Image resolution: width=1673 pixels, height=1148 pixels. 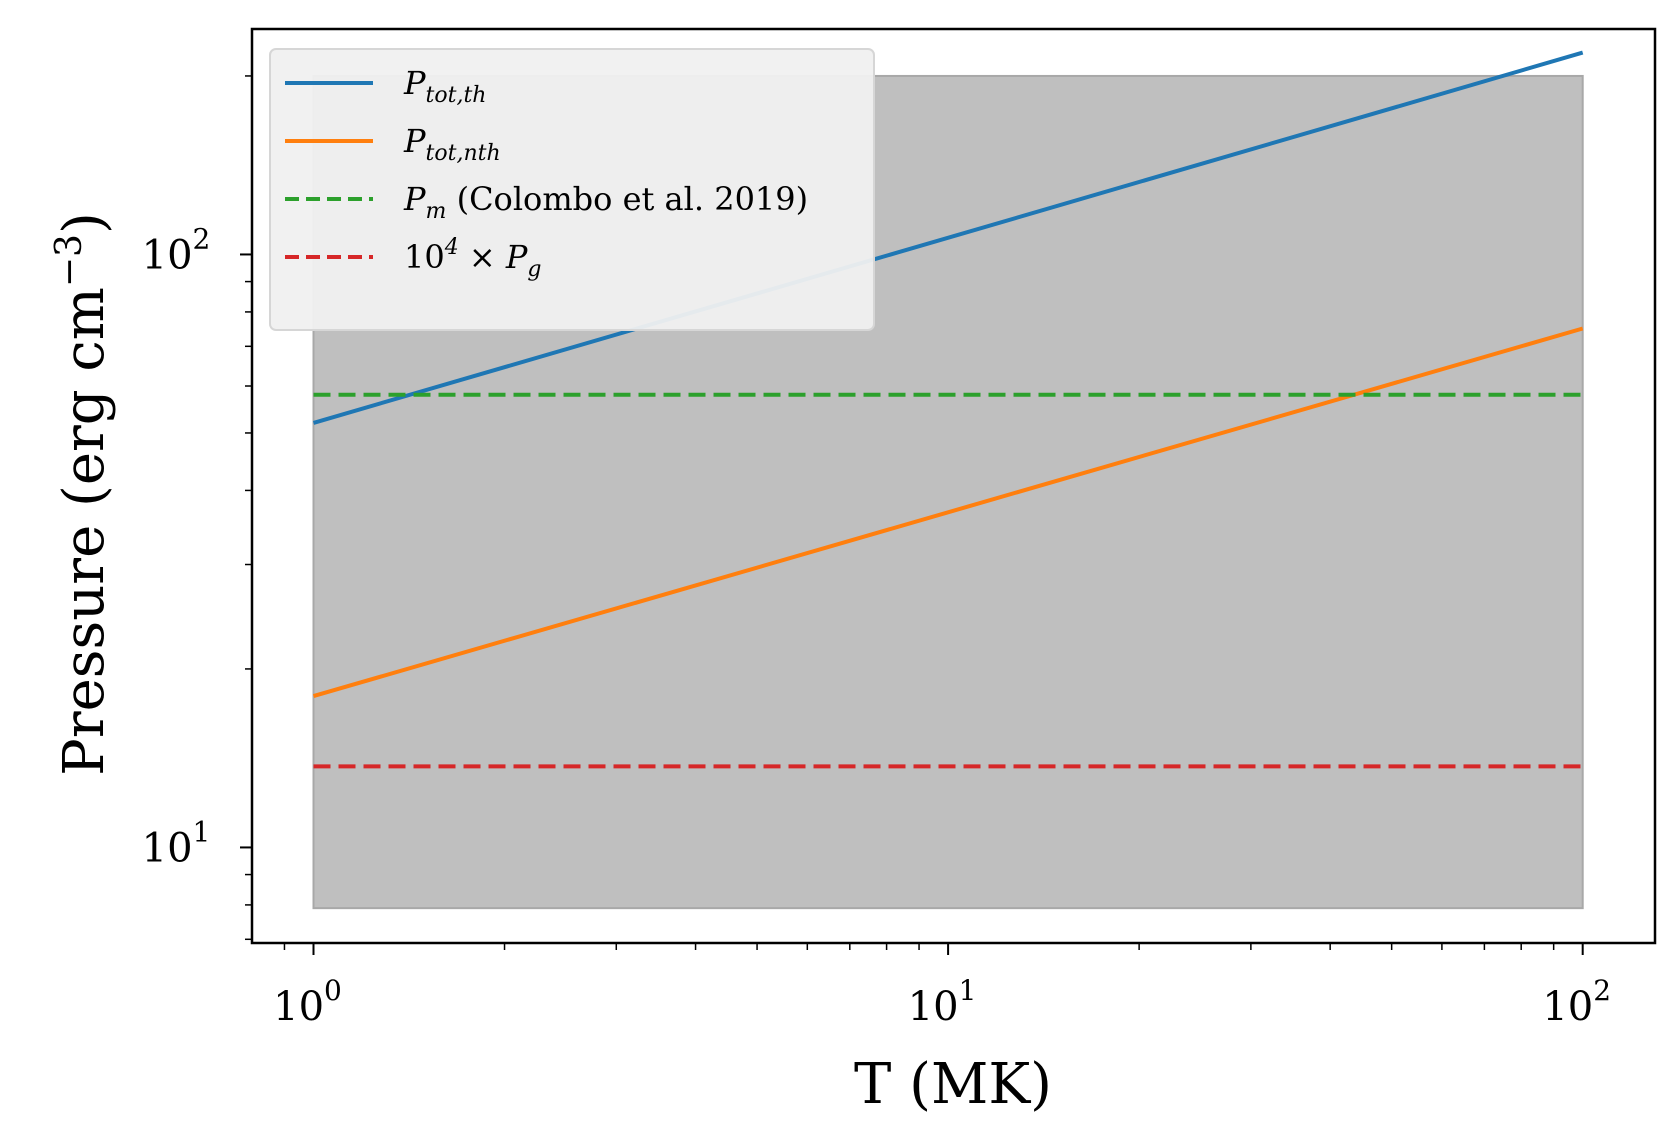 I want to click on x-axis-title: T (MK), so click(x=953, y=1084).